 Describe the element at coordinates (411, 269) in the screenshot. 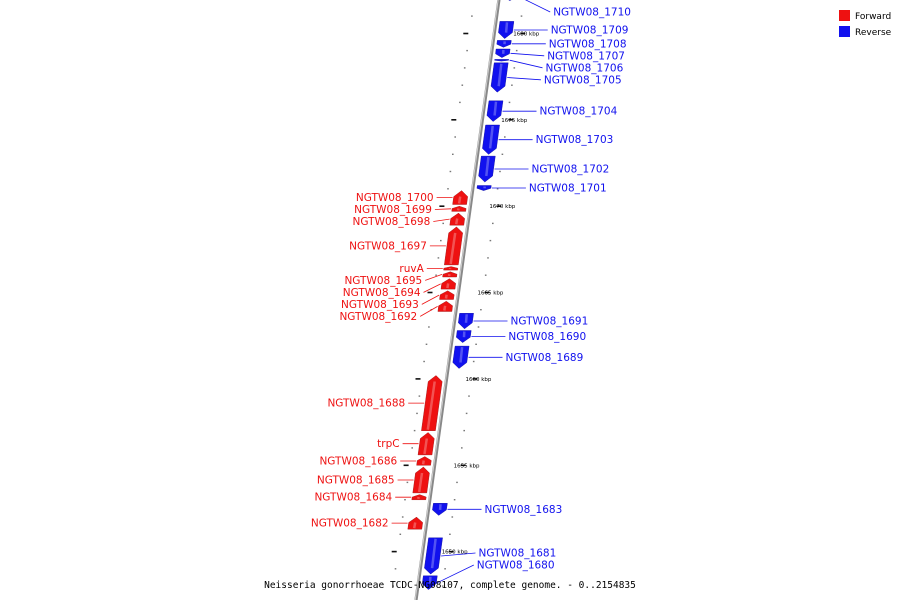

I see `gene-label: ruvA` at that location.